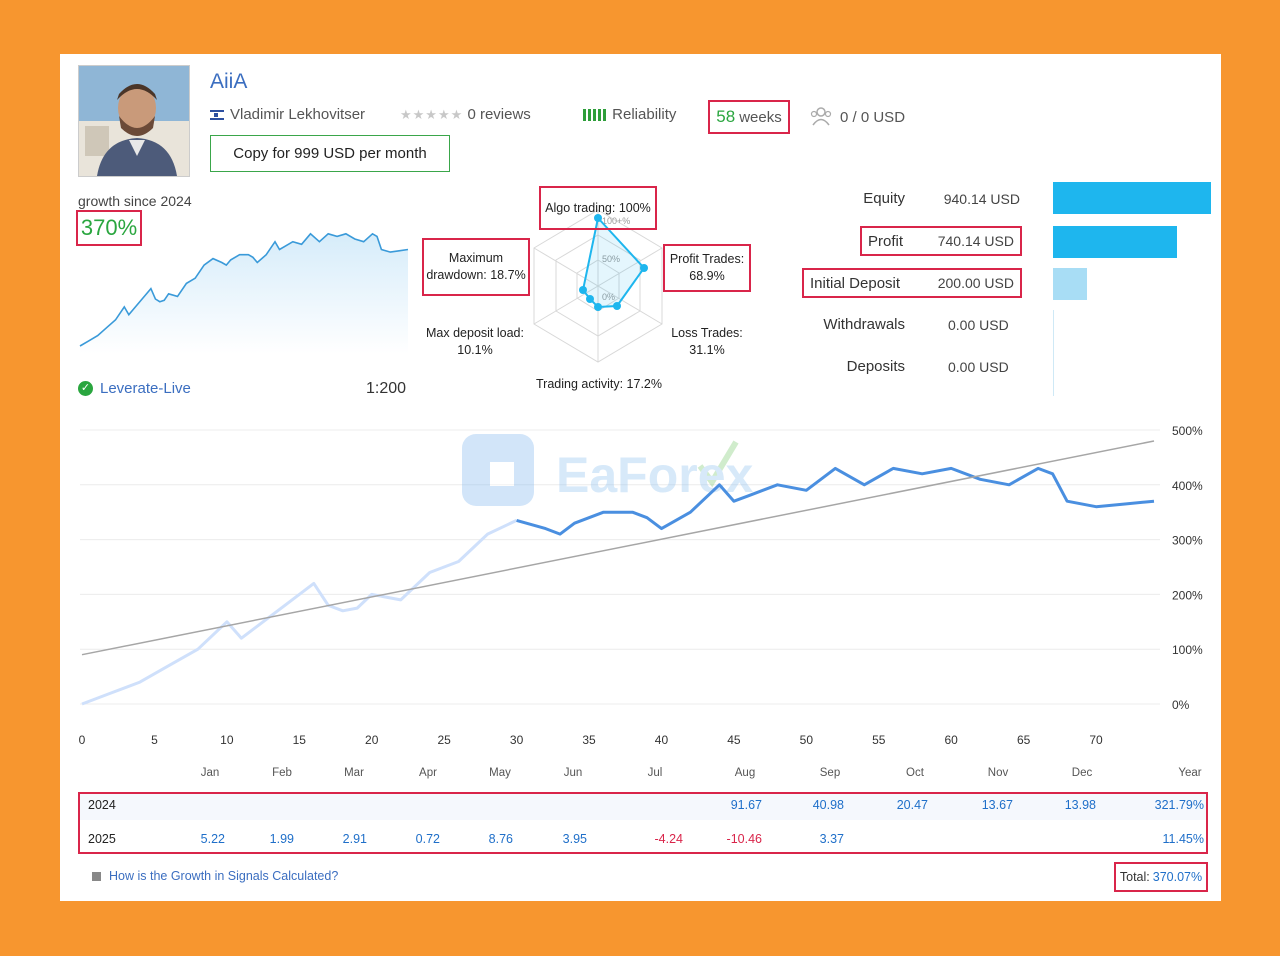  I want to click on reliability-label: Reliability, so click(644, 114).